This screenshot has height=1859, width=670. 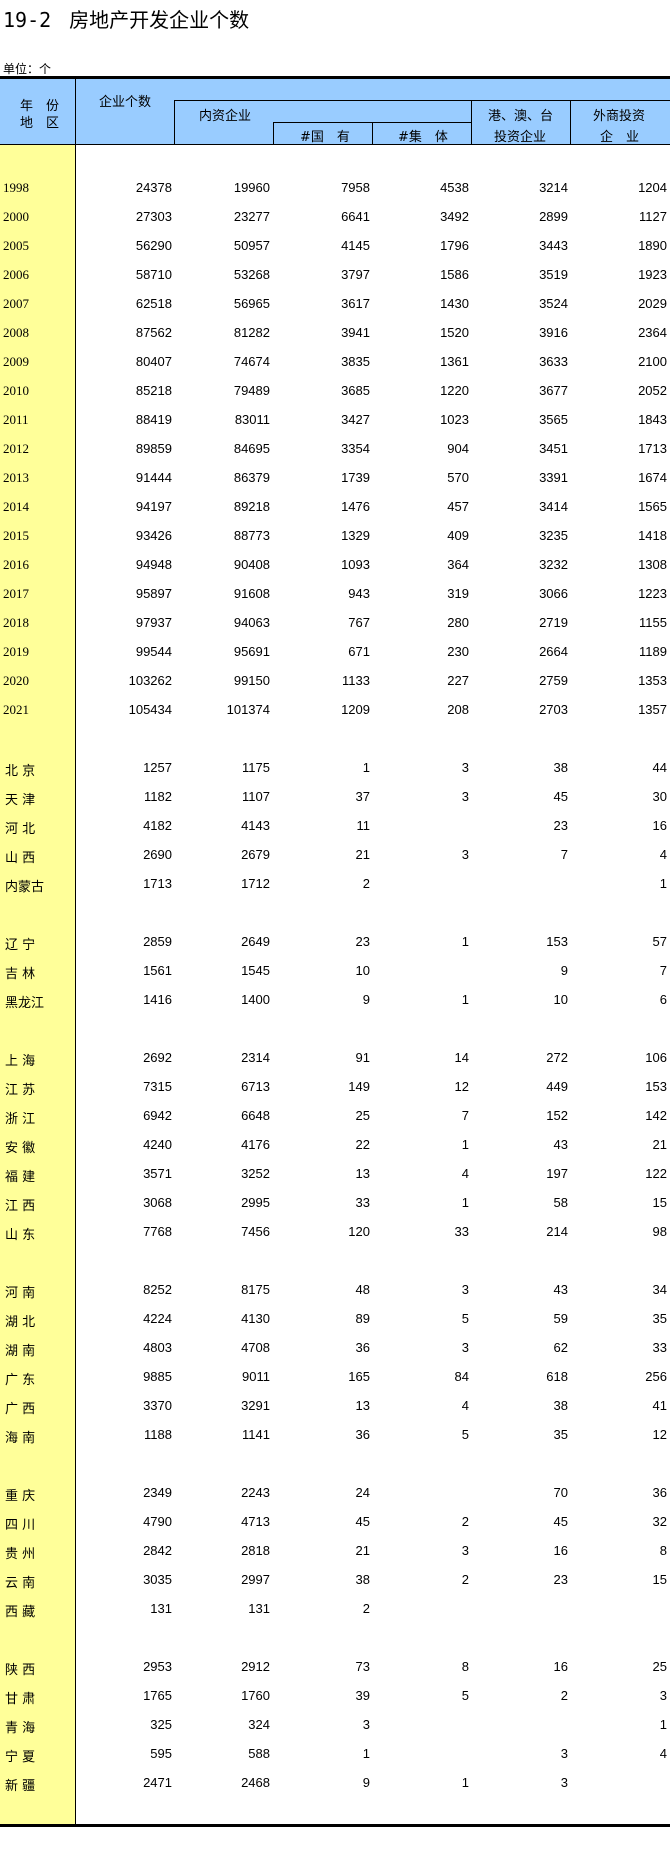 What do you see at coordinates (225, 116) in the screenshot?
I see `header-domestic: 内资企业` at bounding box center [225, 116].